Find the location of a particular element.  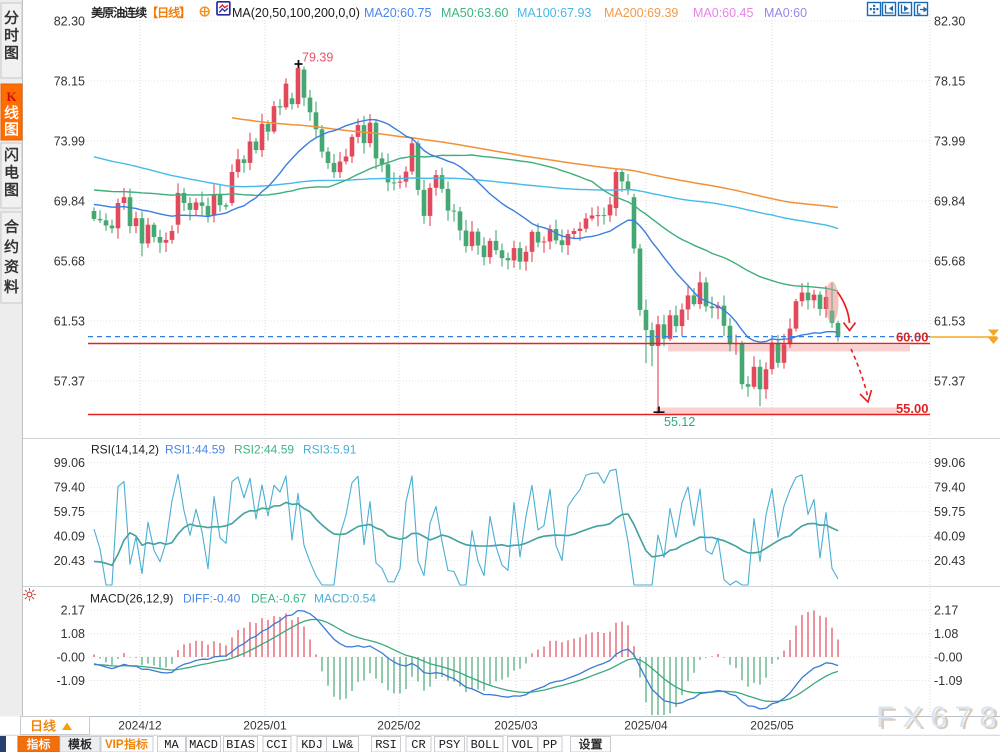

svg-text: CCI is located at coordinates (277, 745).